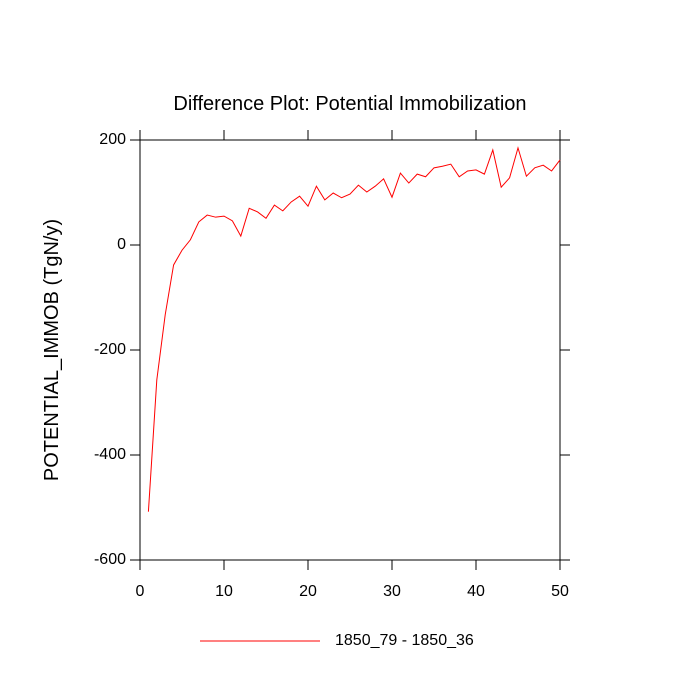 This screenshot has width=700, height=700. I want to click on x-tick-label: 0, so click(140, 591).